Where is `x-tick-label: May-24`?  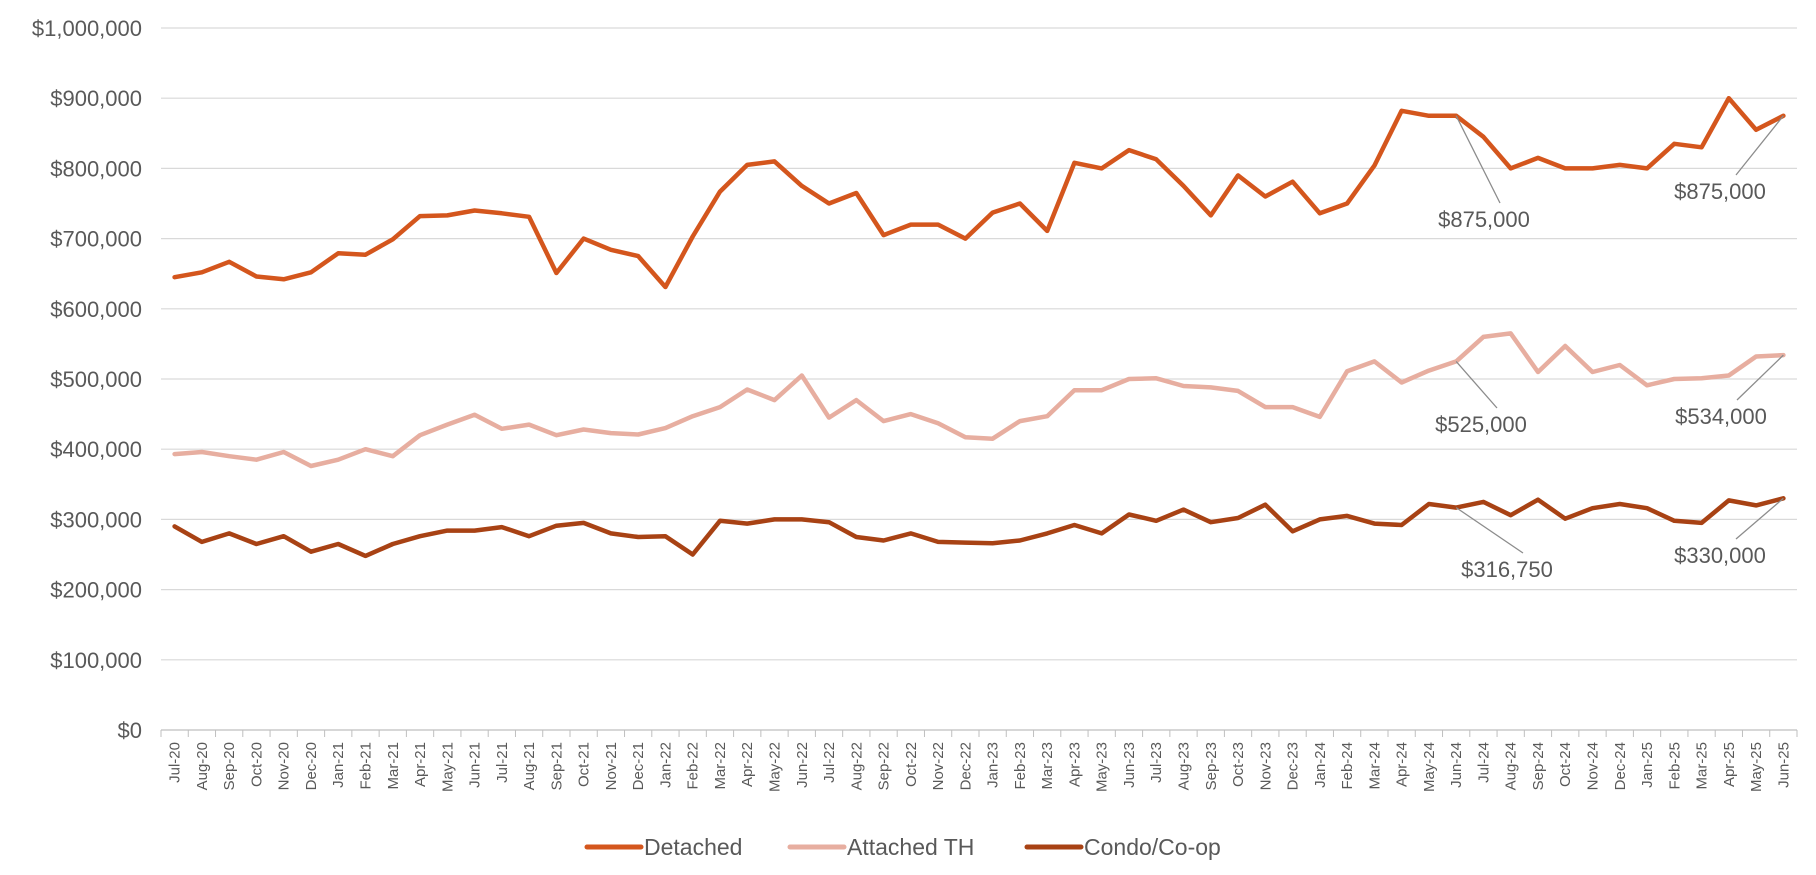
x-tick-label: May-24 is located at coordinates (1429, 767).